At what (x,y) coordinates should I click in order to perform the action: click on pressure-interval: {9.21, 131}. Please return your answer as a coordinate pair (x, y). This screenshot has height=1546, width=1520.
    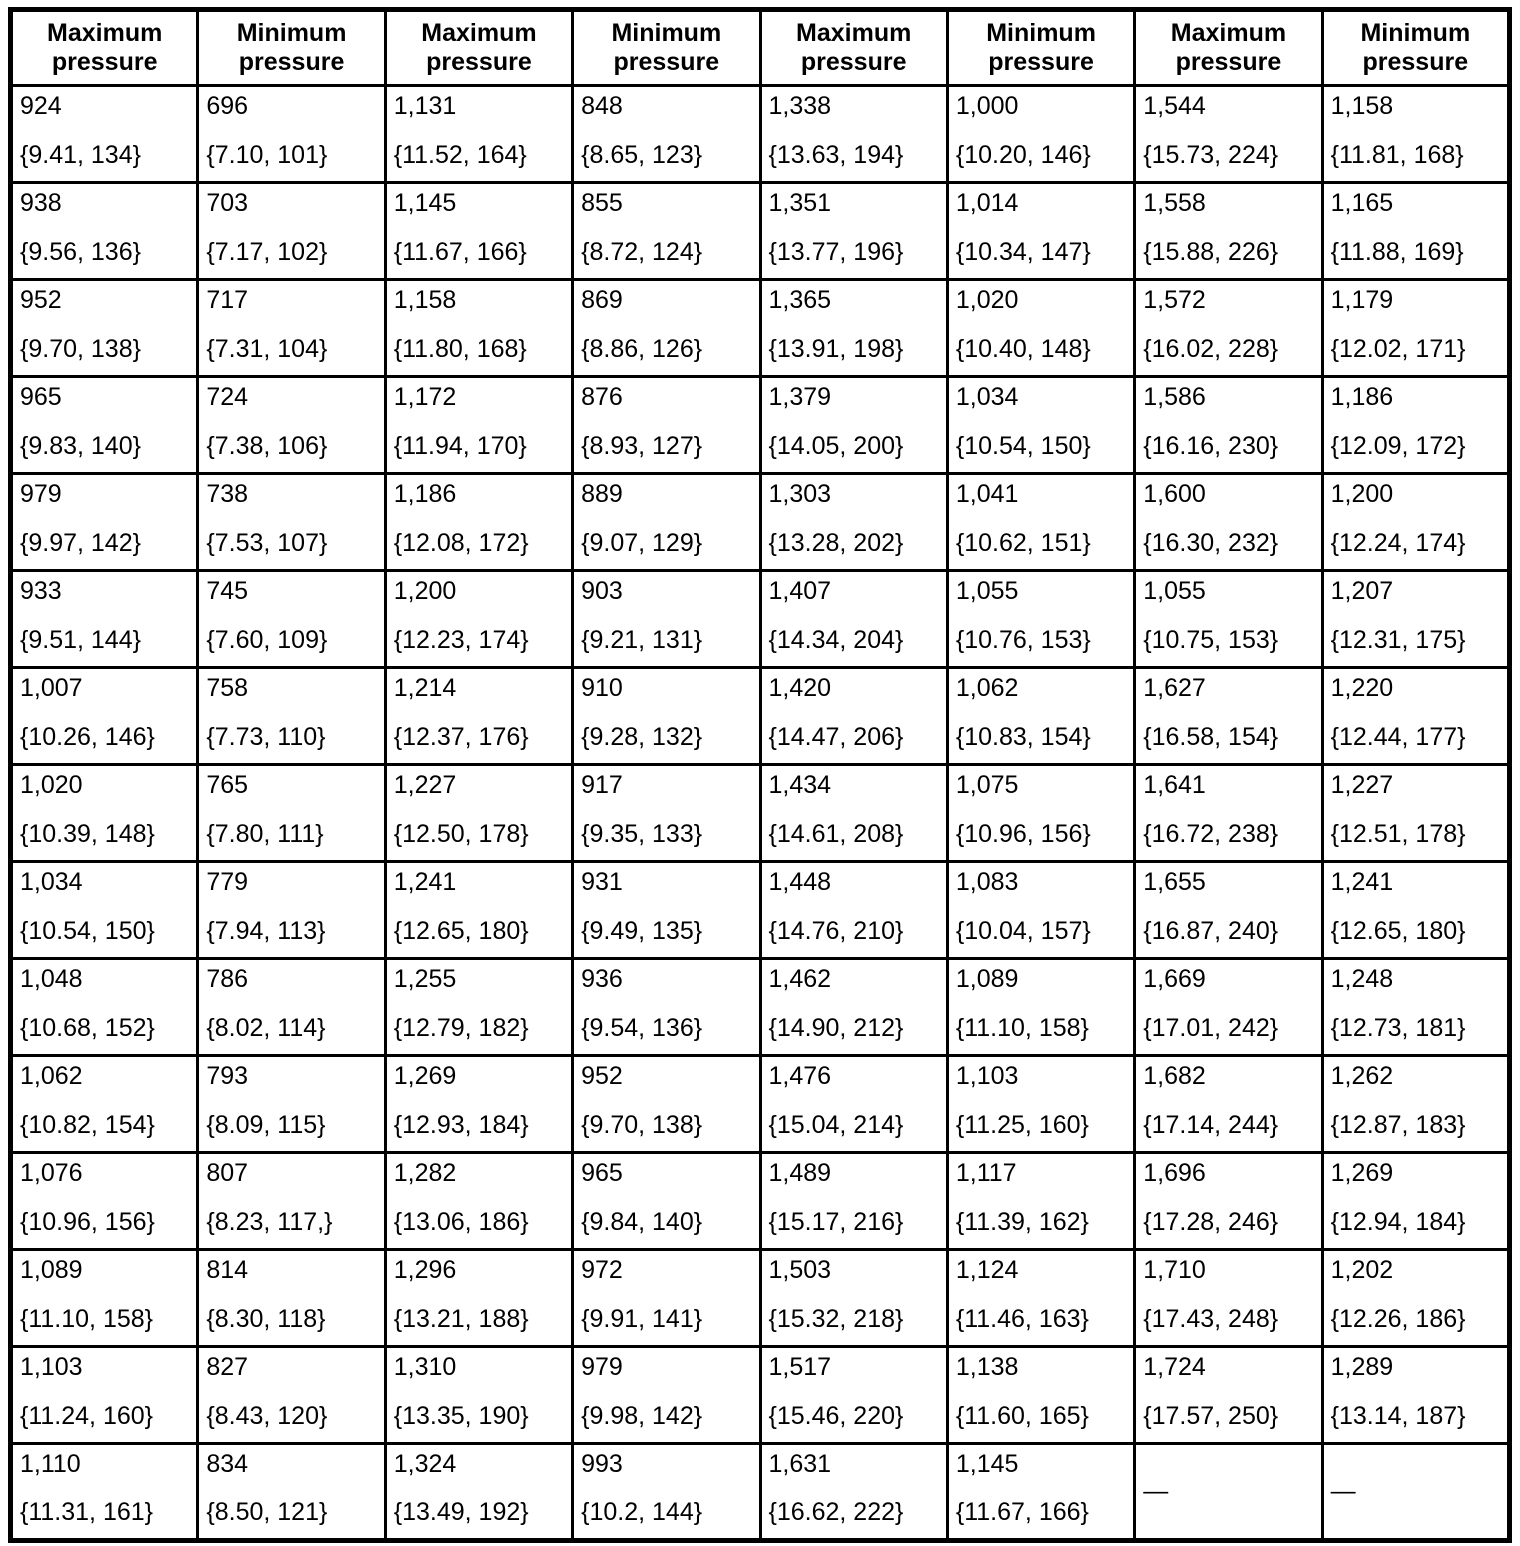
    Looking at the image, I should click on (642, 640).